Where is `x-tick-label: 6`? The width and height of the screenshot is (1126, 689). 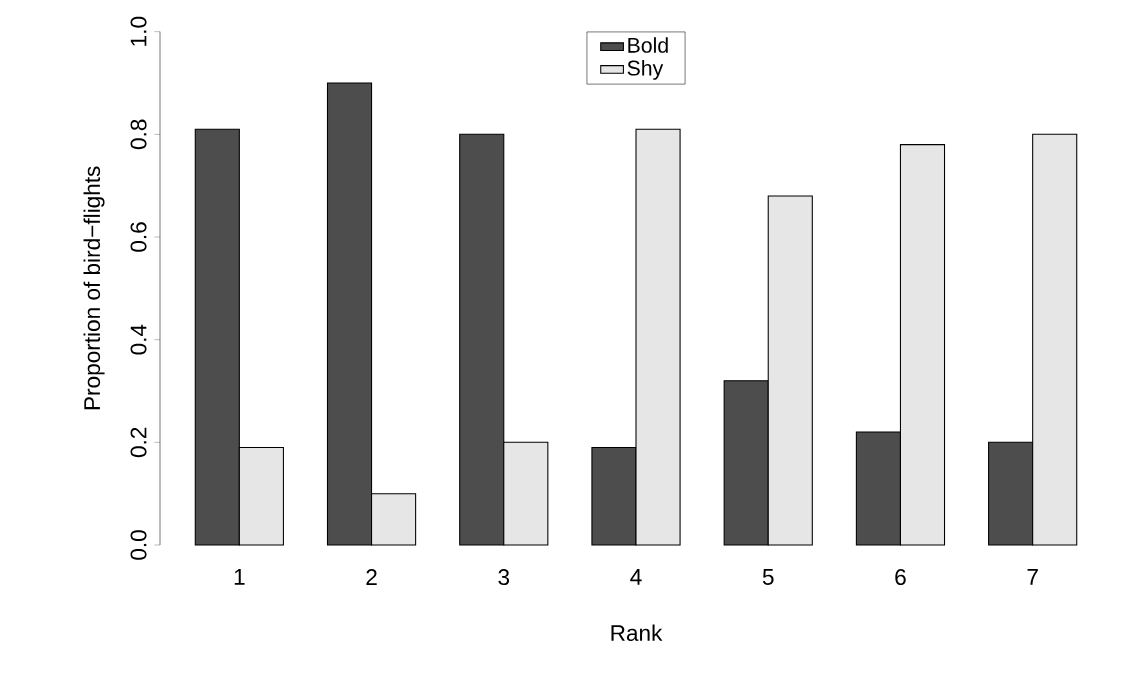
x-tick-label: 6 is located at coordinates (900, 577).